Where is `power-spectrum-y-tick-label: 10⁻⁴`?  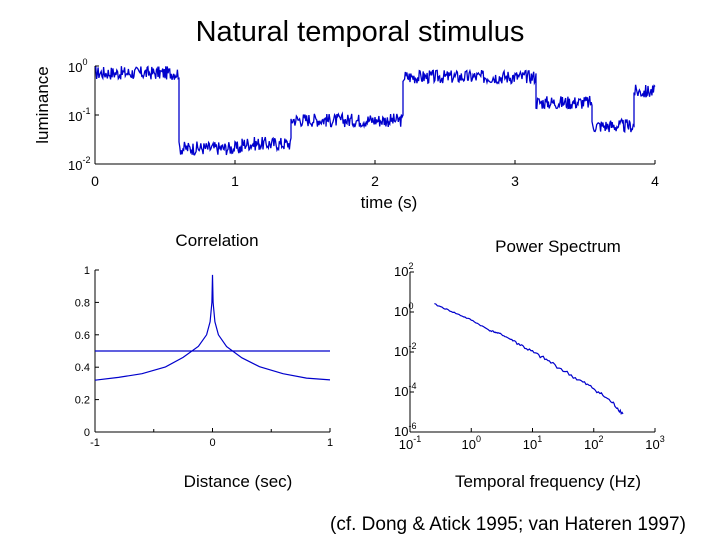
power-spectrum-y-tick-label: 10⁻⁴ is located at coordinates (405, 390).